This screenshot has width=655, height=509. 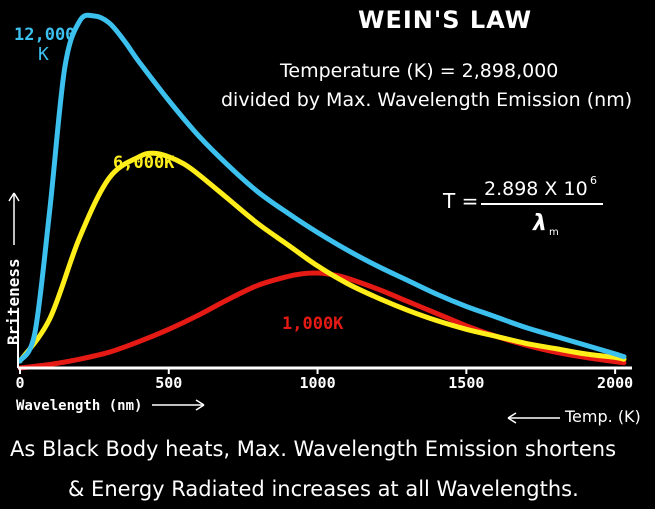 What do you see at coordinates (445, 20) in the screenshot?
I see `chart-title: WEIN'S LAW` at bounding box center [445, 20].